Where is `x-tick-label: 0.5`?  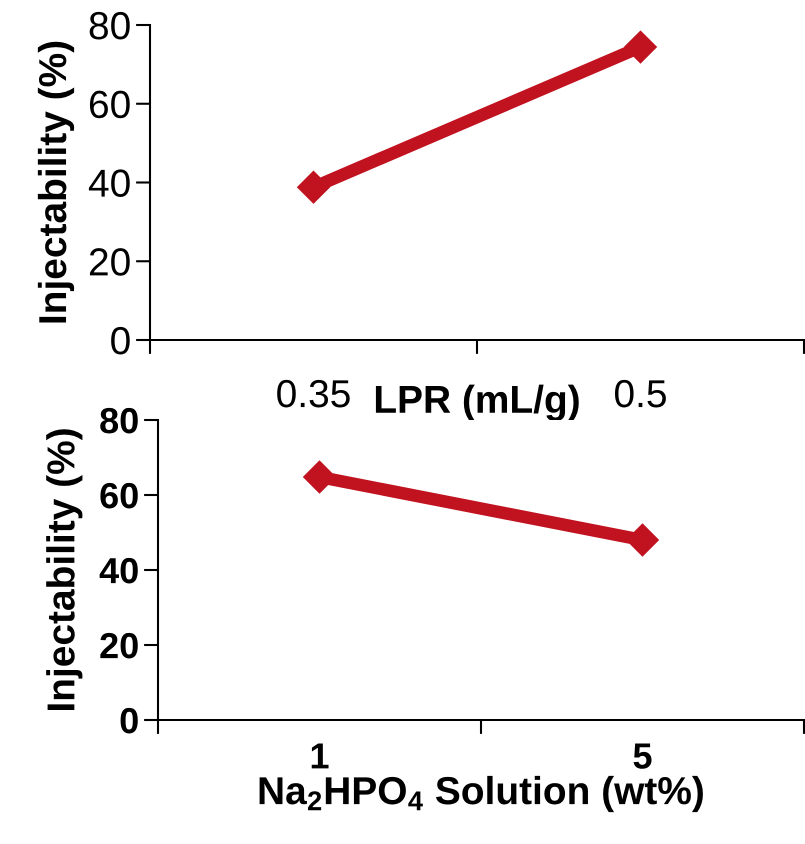
x-tick-label: 0.5 is located at coordinates (640, 394).